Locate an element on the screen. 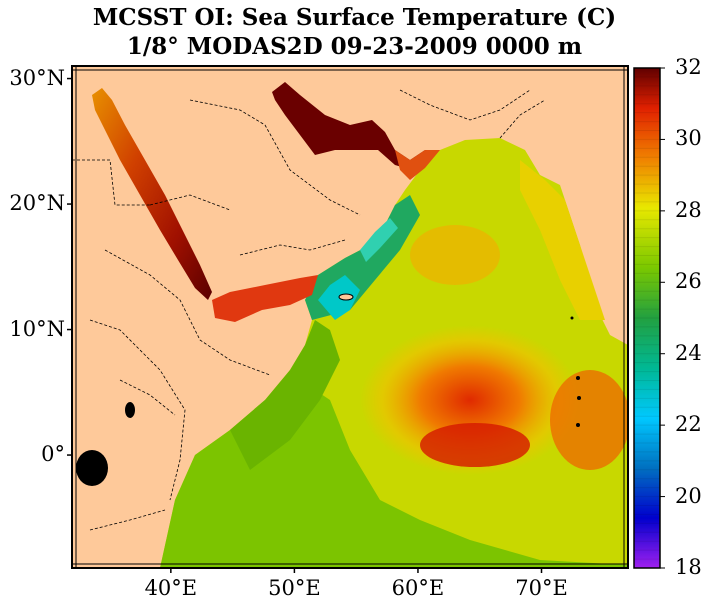 The width and height of the screenshot is (709, 609). lat-label: 0° is located at coordinates (53, 454).